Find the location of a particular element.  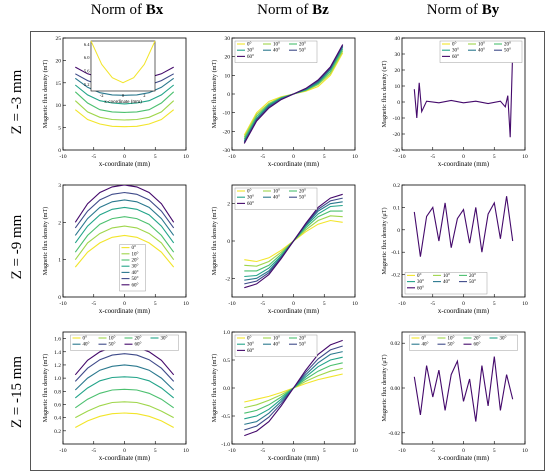

y-tick-label: 0.00 is located at coordinates (395, 389).